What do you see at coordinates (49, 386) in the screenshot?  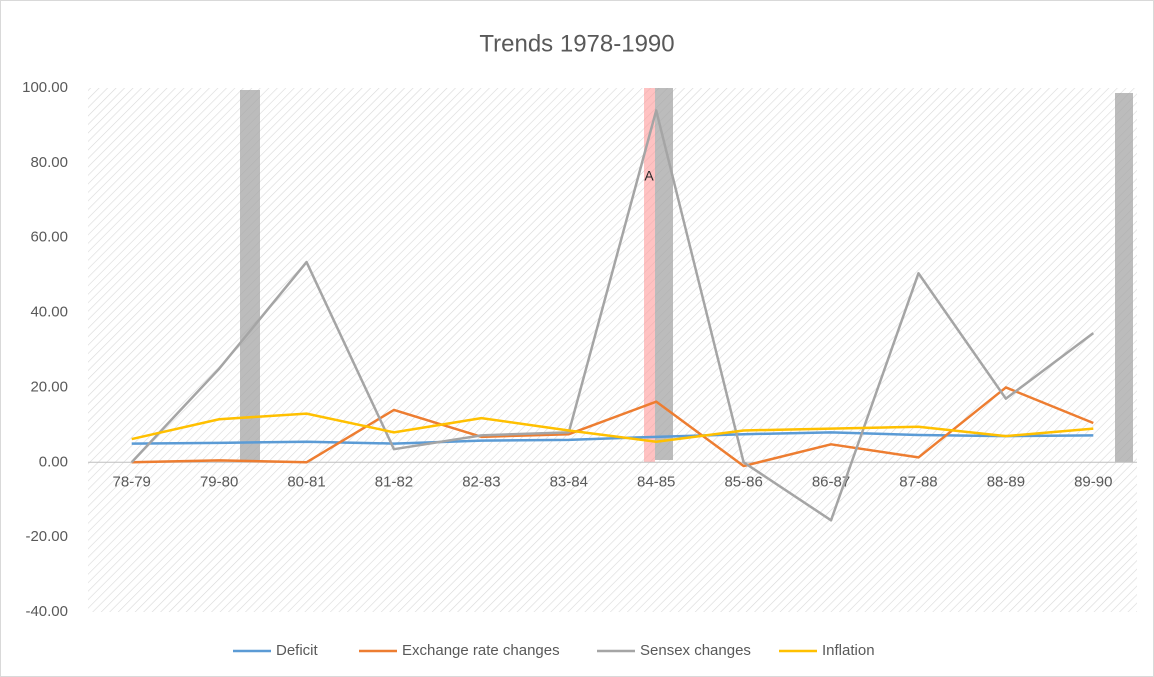 I see `y-tick-label: 20.00` at bounding box center [49, 386].